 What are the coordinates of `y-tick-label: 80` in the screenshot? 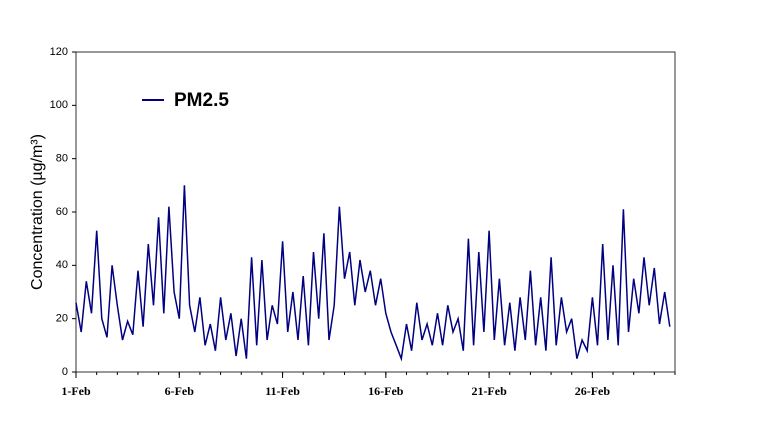 It's located at (62, 159).